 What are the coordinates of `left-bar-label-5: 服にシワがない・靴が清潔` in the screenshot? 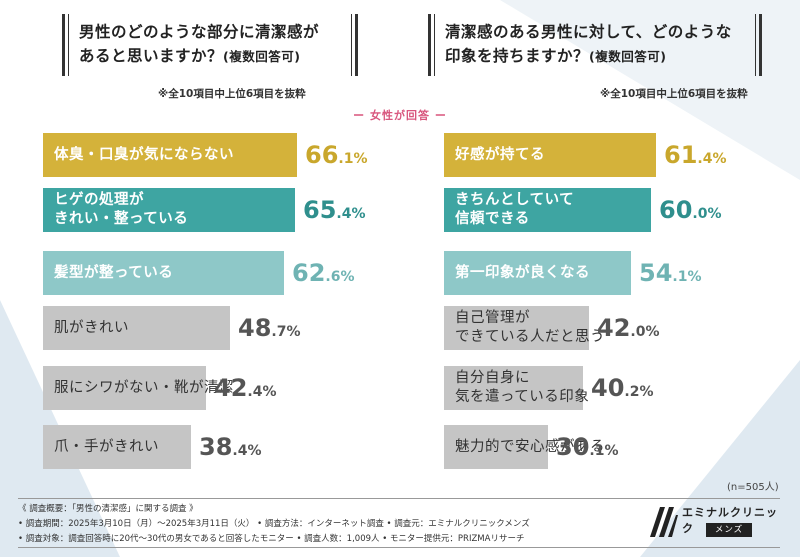 It's located at (144, 387).